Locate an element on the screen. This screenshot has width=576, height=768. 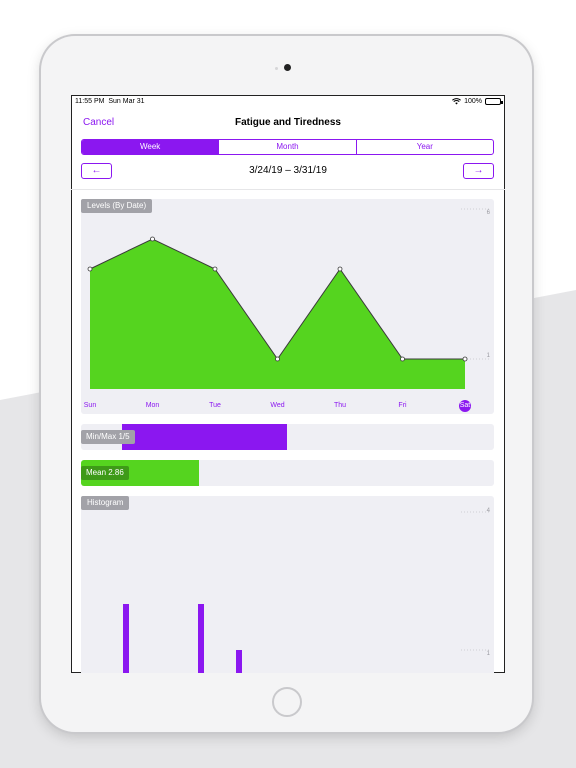
arrow-right-icon: → is located at coordinates (478, 170).